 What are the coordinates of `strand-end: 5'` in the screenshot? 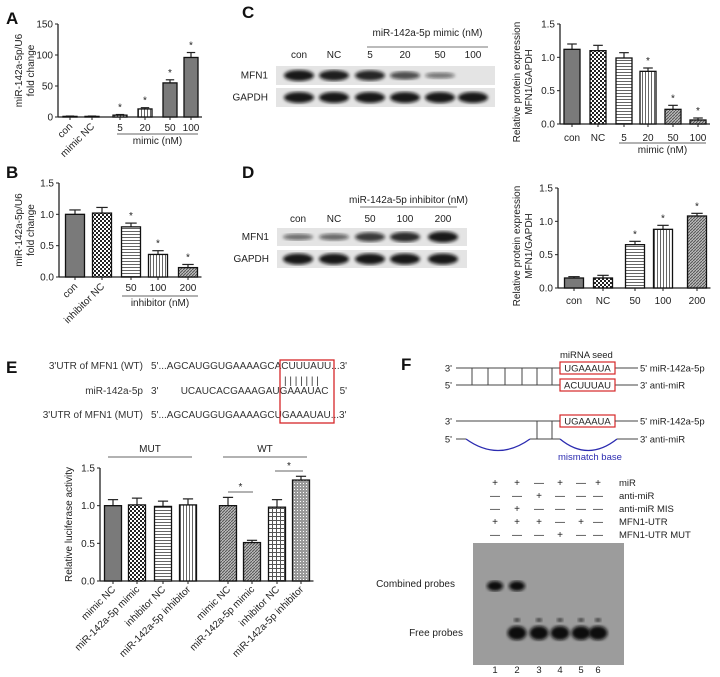 It's located at (448, 386).